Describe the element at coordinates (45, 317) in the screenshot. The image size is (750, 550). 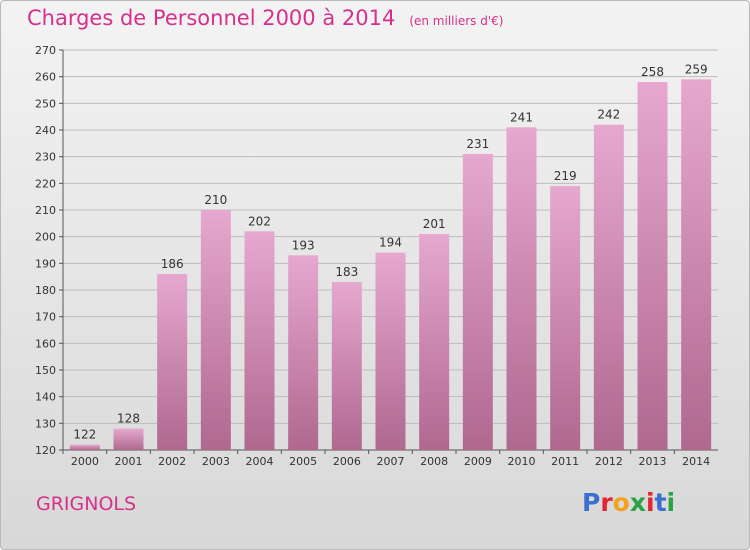
I see `y-tick-label: 170` at that location.